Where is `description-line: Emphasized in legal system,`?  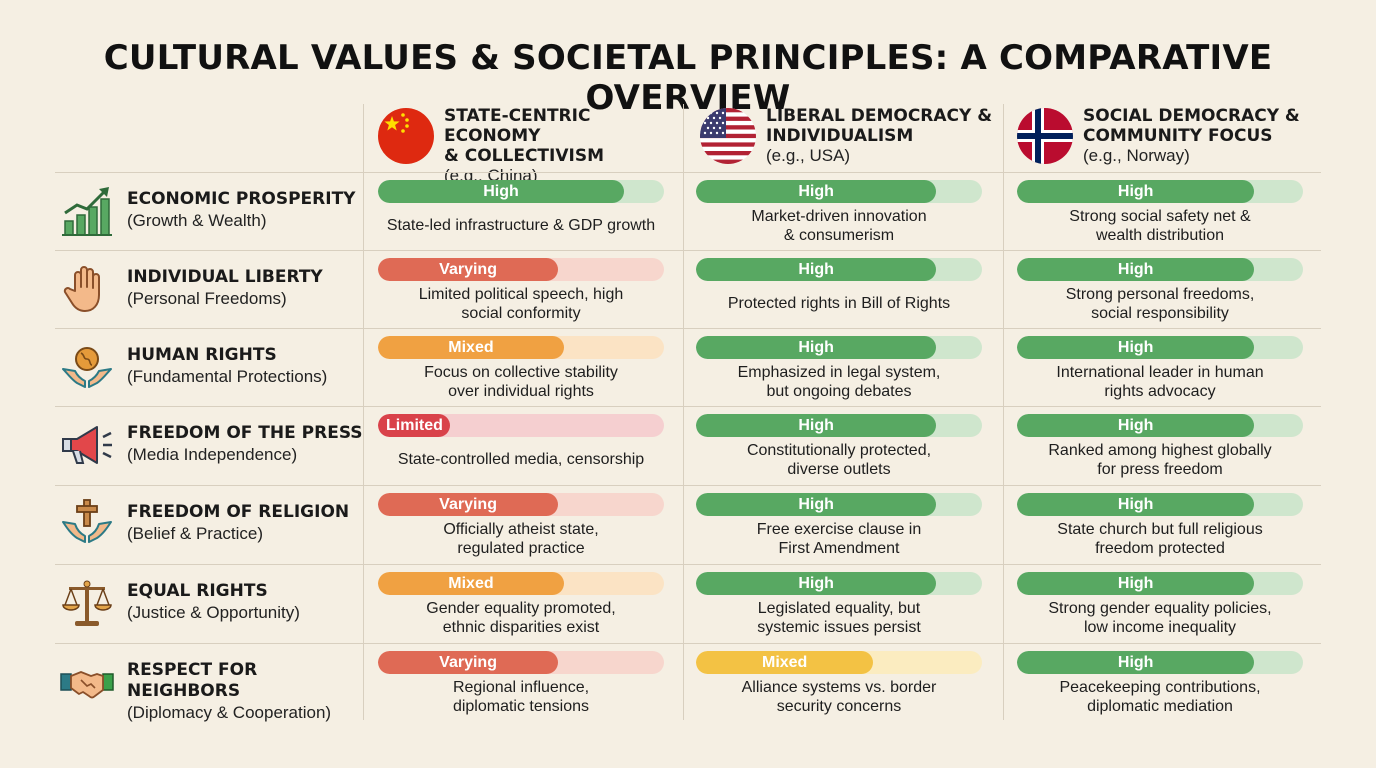 description-line: Emphasized in legal system, is located at coordinates (839, 372).